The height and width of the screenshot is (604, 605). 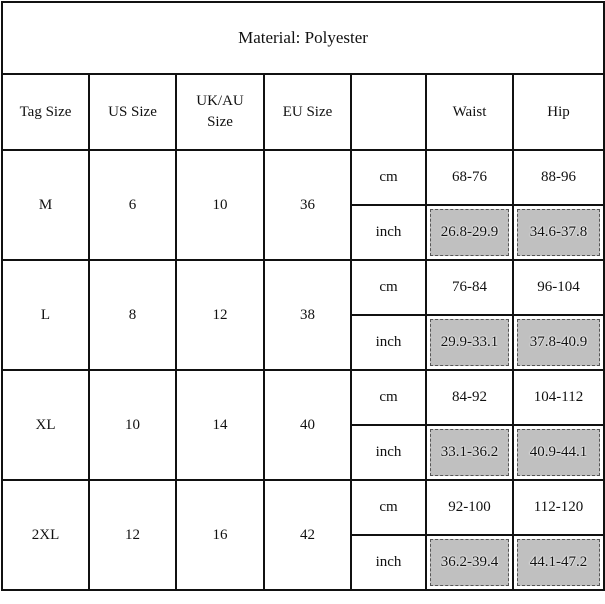 I want to click on hip-inch-cell: 44.1-47.2, so click(x=558, y=562).